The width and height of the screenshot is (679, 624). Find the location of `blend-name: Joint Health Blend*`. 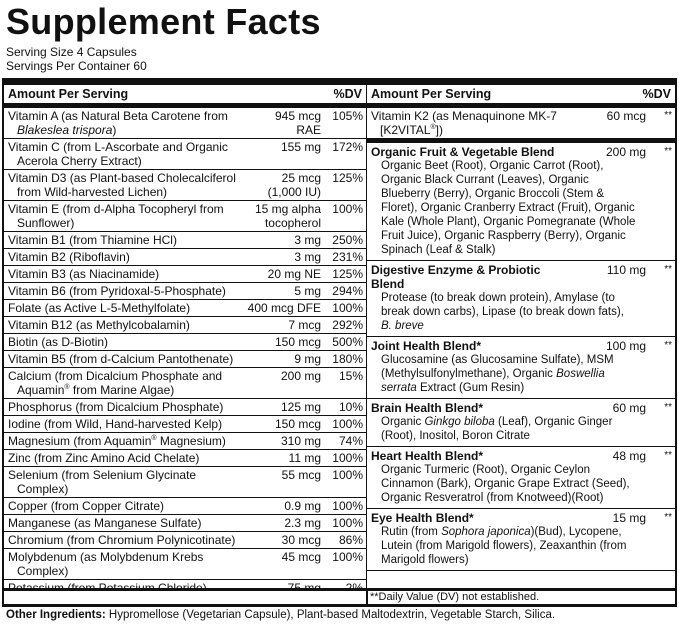

blend-name: Joint Health Blend* is located at coordinates (426, 346).